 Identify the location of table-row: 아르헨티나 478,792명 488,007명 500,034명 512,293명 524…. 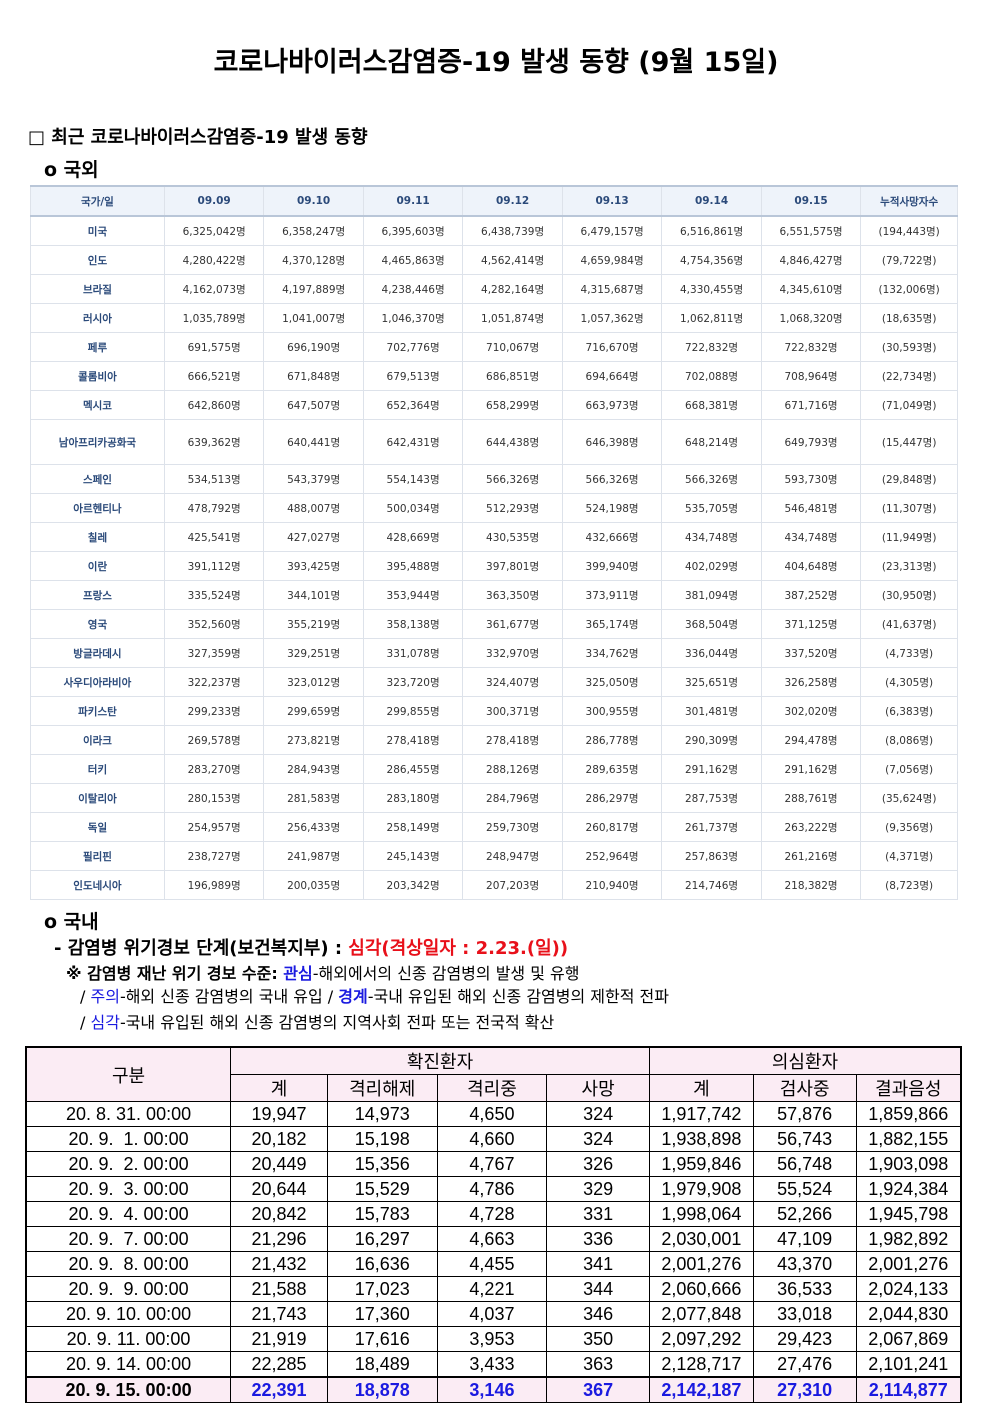
(494, 508).